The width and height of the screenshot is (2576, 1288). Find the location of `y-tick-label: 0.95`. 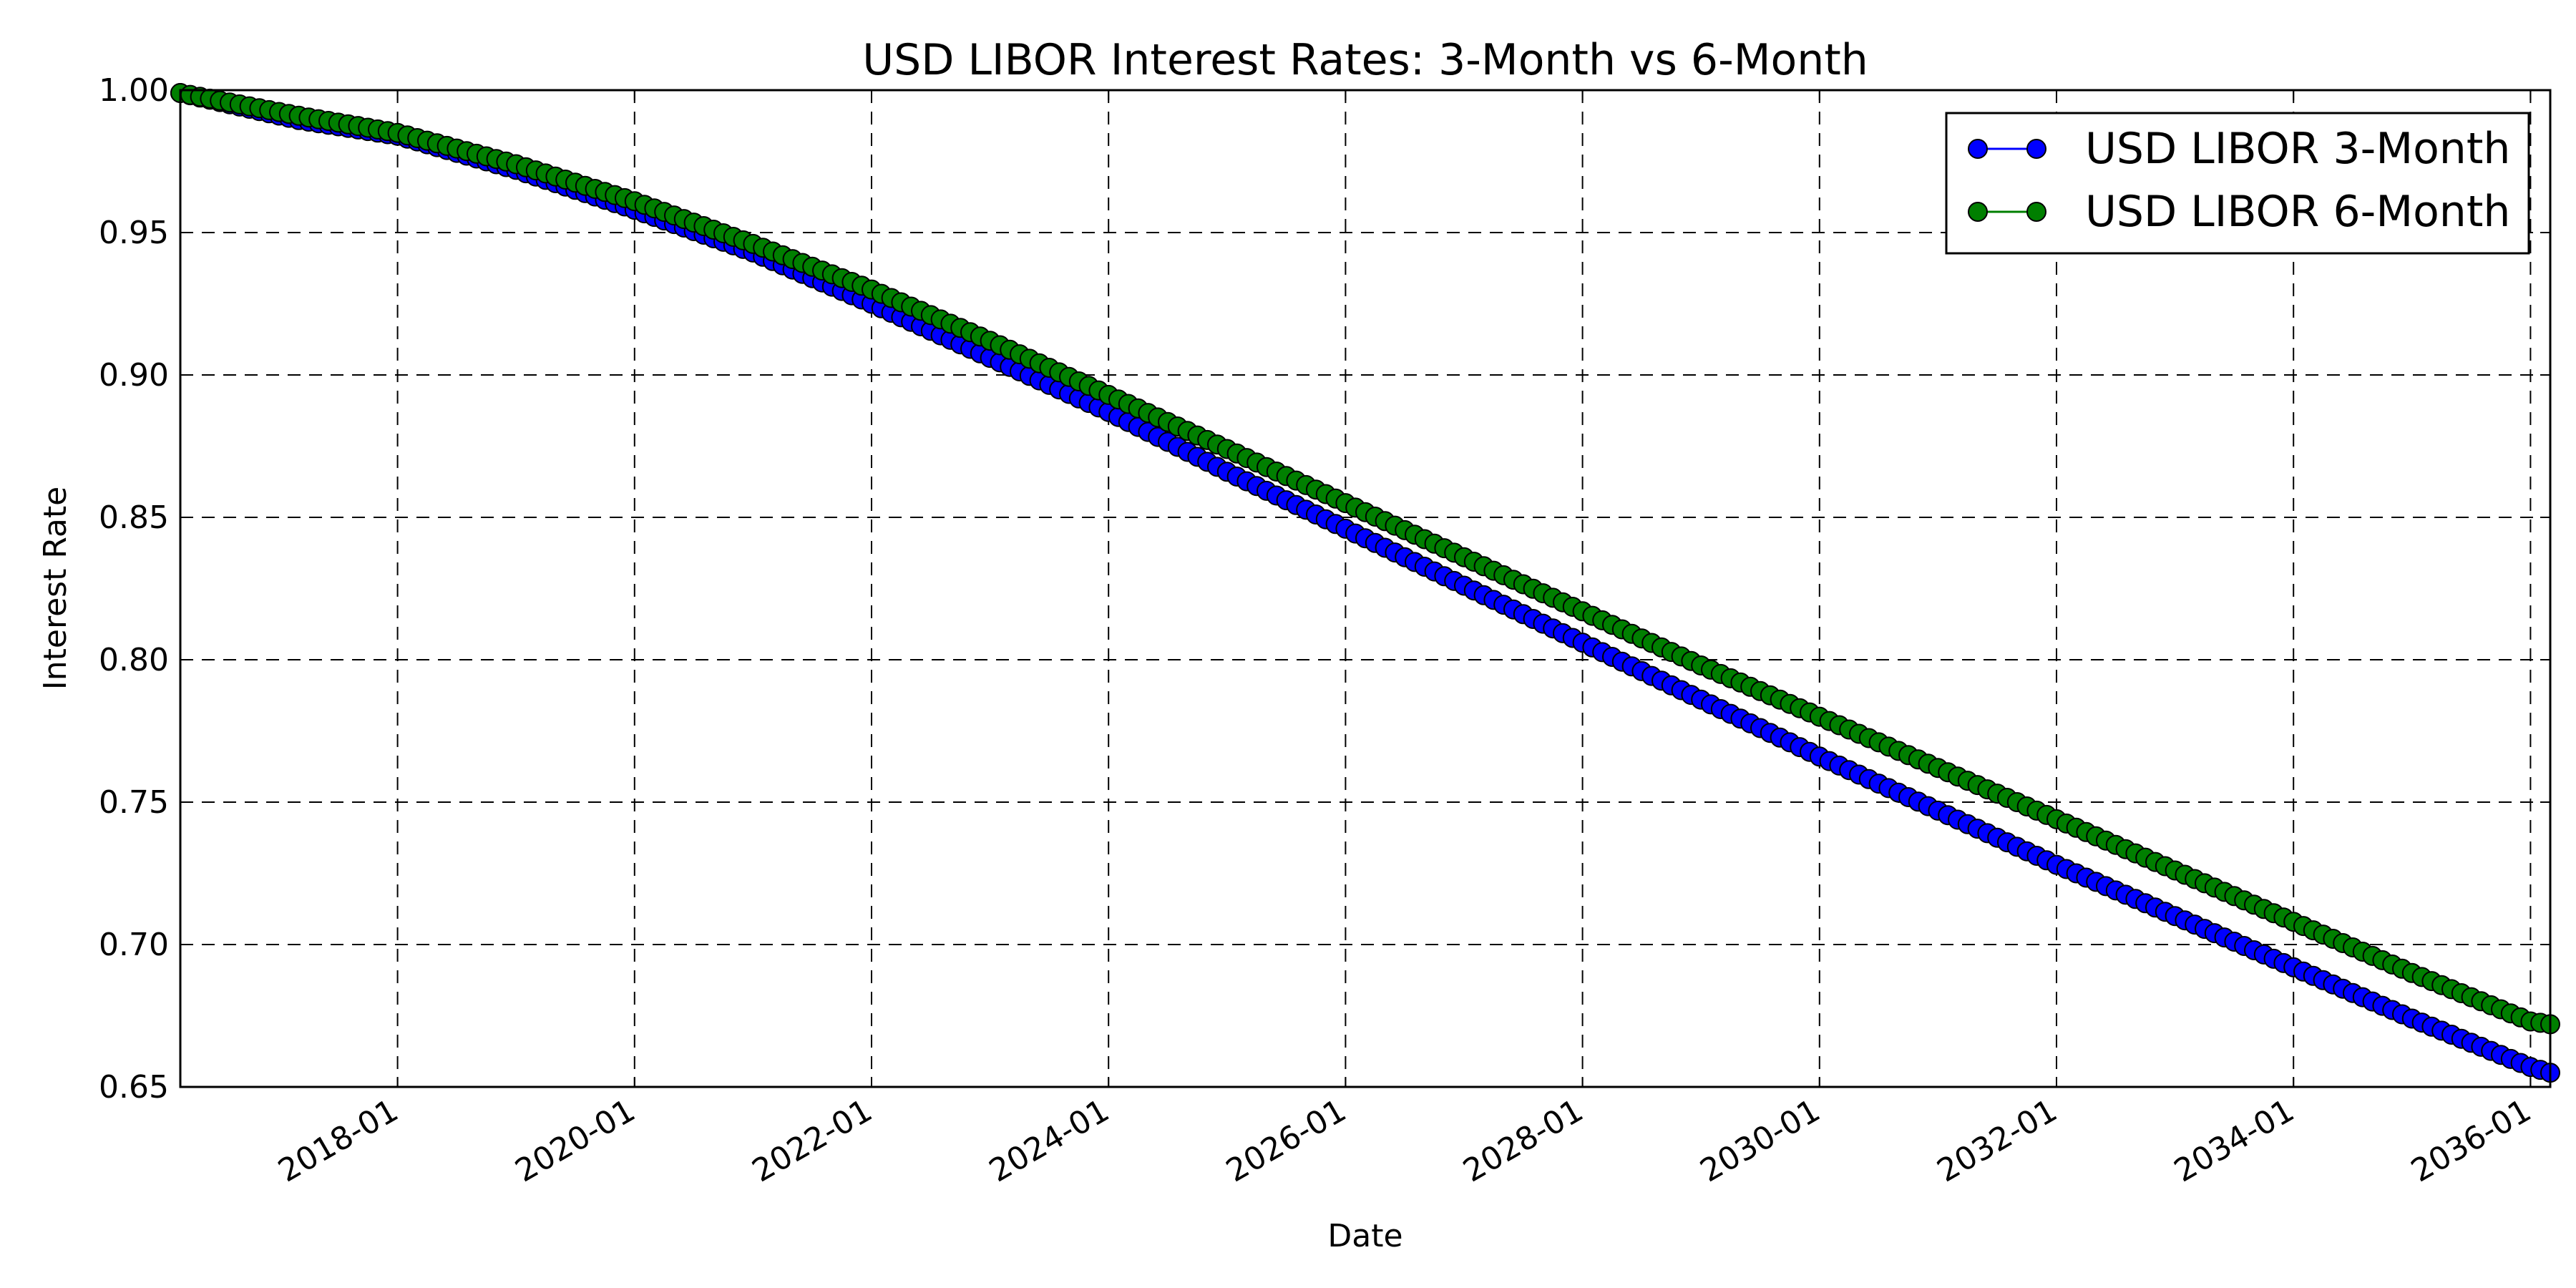

y-tick-label: 0.95 is located at coordinates (134, 233).